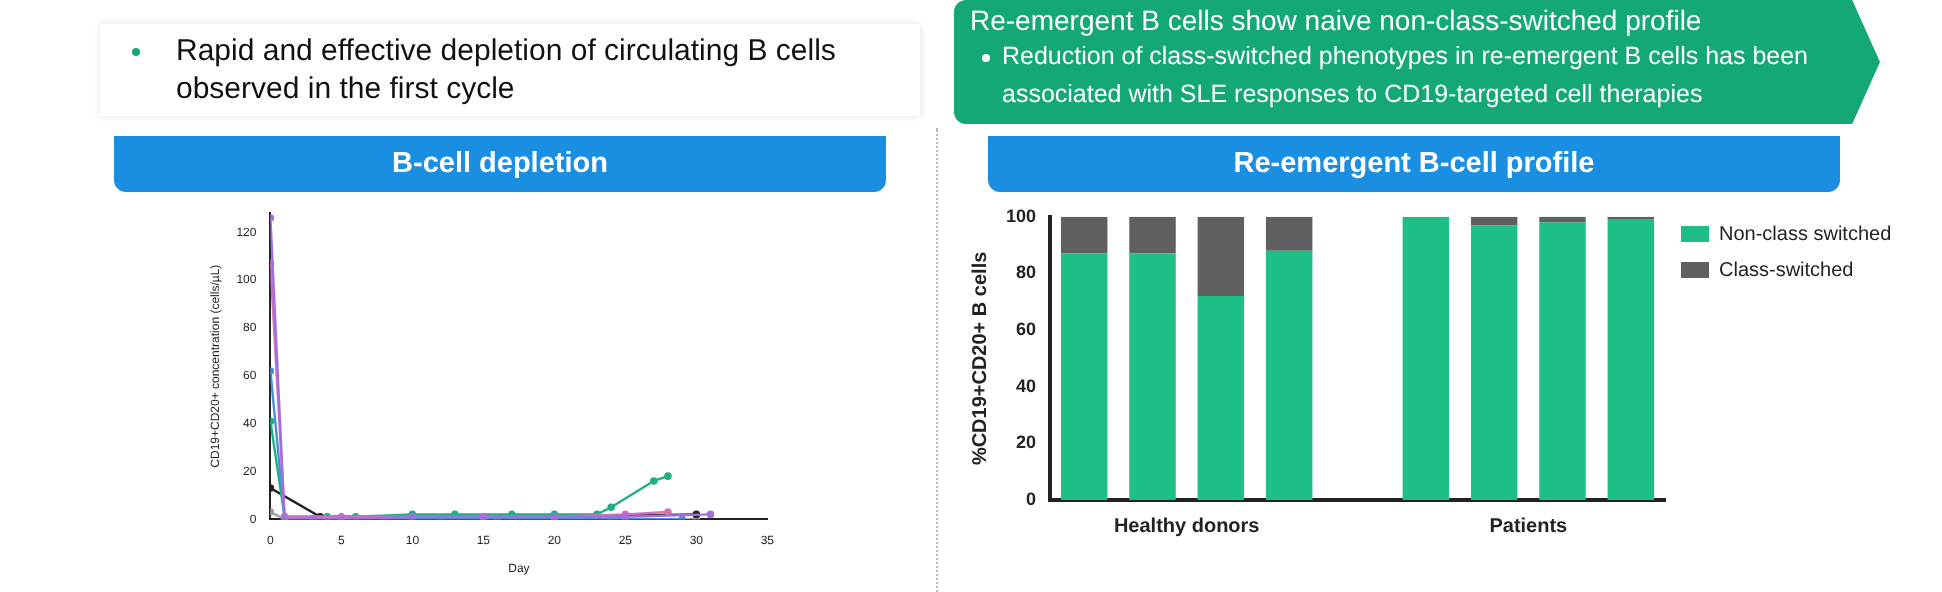  Describe the element at coordinates (1414, 164) in the screenshot. I see `chart-title: Re-emergent B-cell profile` at that location.